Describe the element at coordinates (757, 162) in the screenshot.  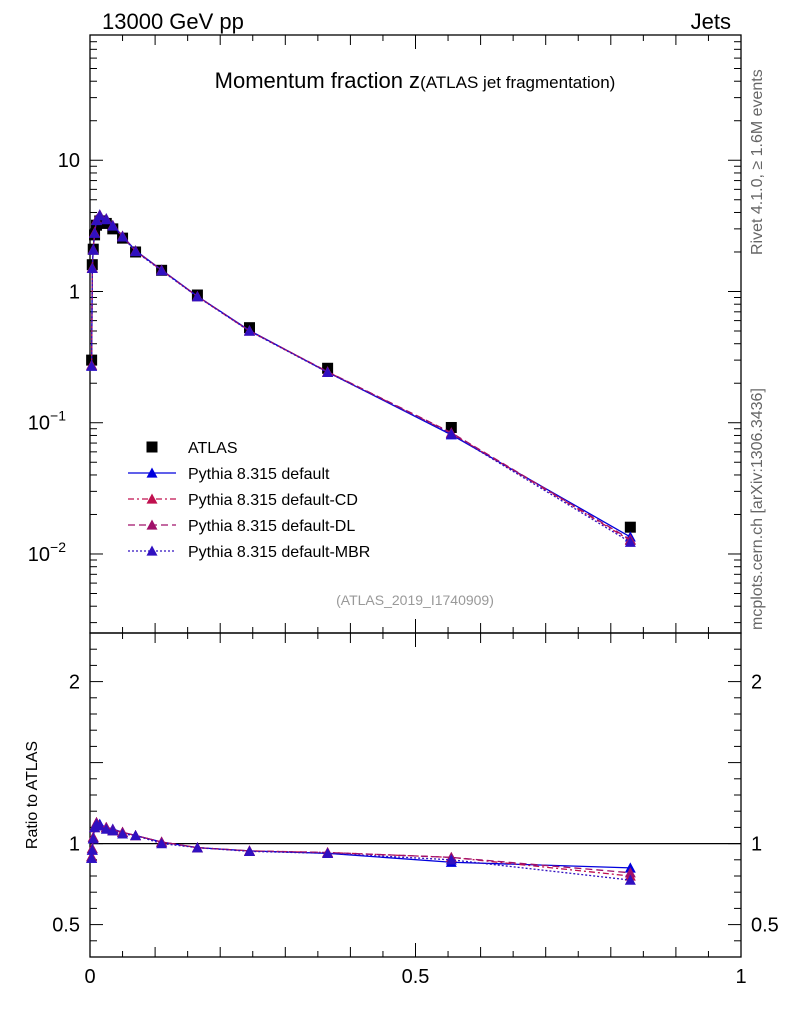
I see `rivet-version-label: Rivet 4.1.0, ≥ 1.6M events` at that location.